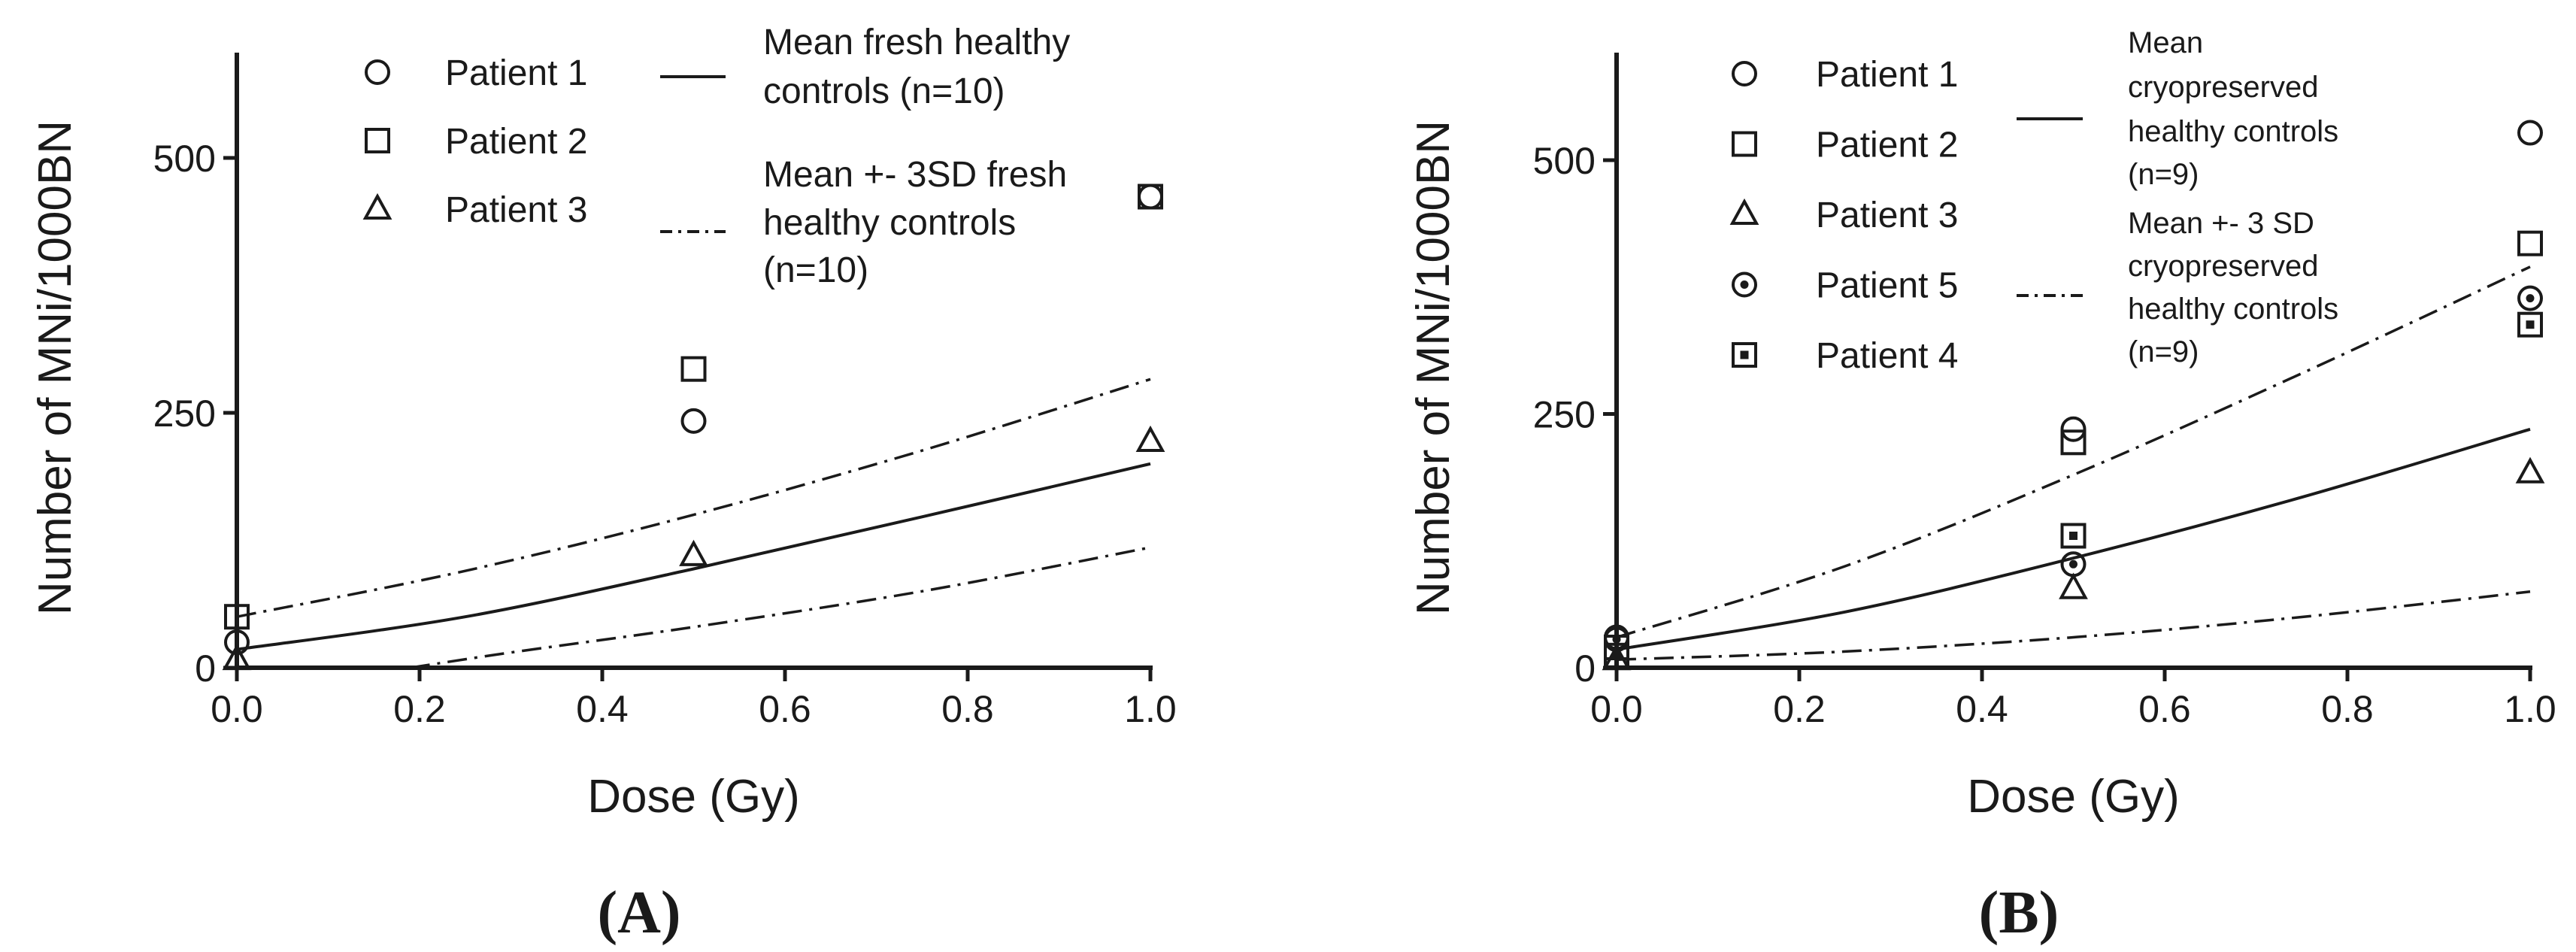 The width and height of the screenshot is (2576, 952). Describe the element at coordinates (638, 913) in the screenshot. I see `panel-label: (A)` at that location.